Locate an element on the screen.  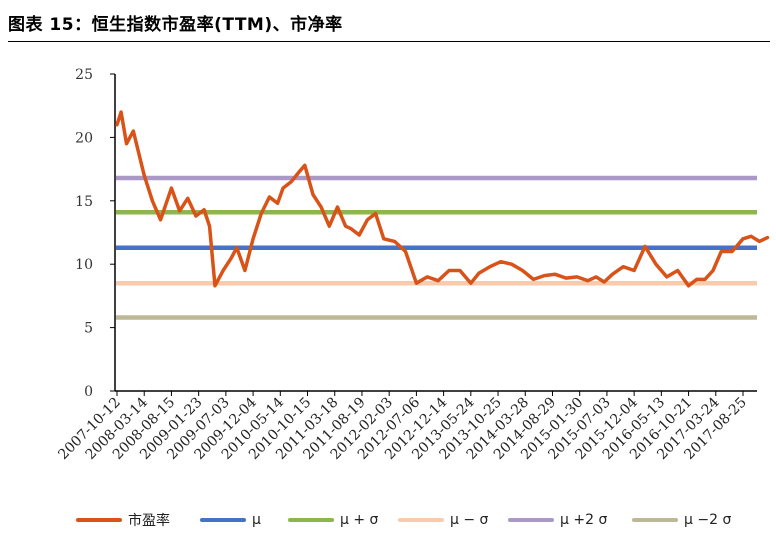
legend-item: μ − σ is located at coordinates (443, 520).